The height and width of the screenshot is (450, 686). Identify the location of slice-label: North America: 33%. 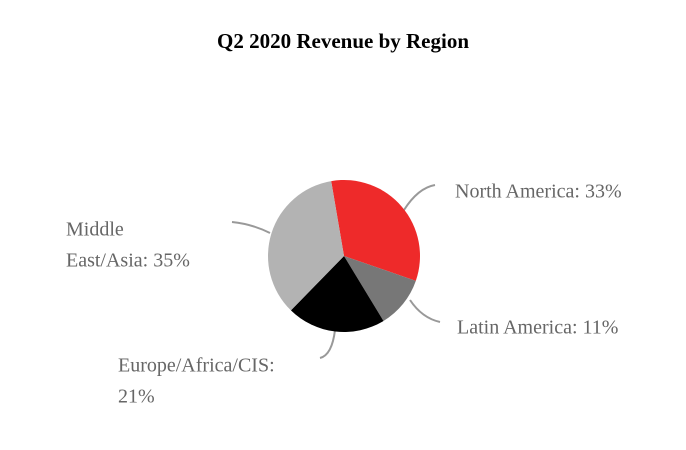
(538, 192).